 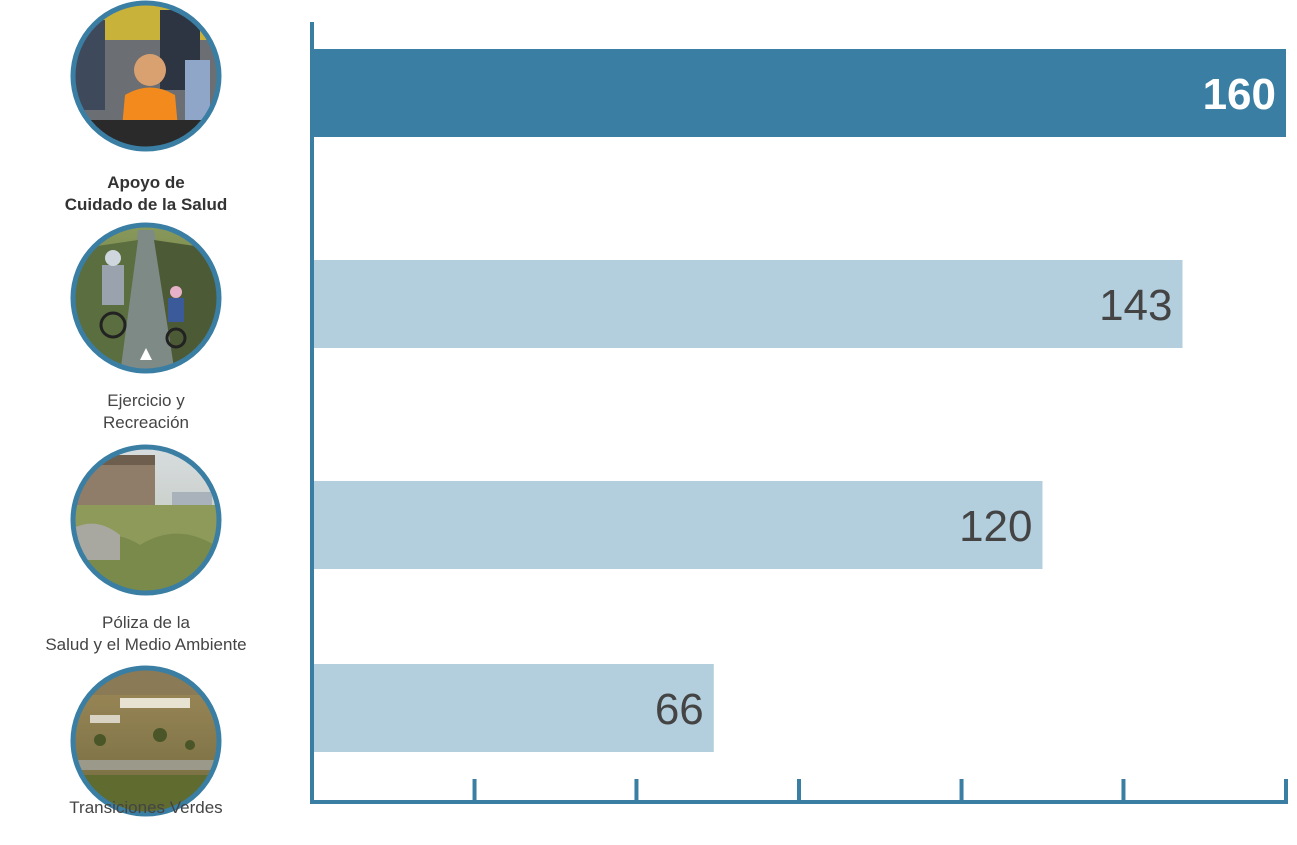 I want to click on category-label-2: Póliza de la Salud y el Medio Ambiente, so click(x=146, y=633).